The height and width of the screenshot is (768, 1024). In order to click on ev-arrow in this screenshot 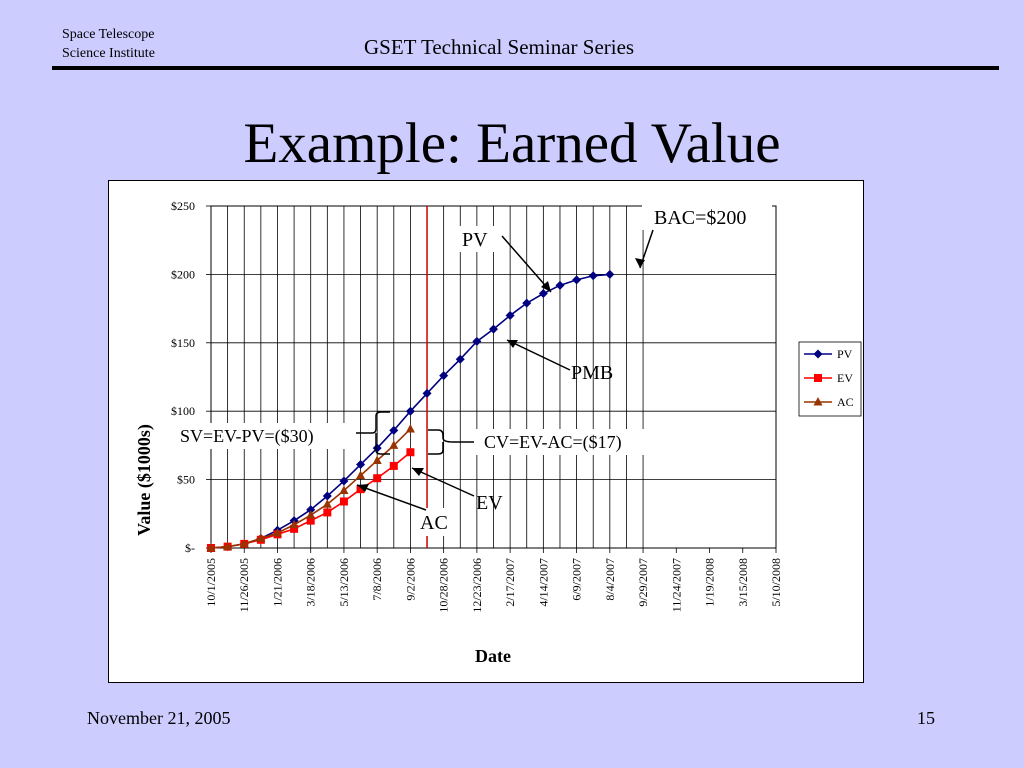, I will do `click(443, 482)`.